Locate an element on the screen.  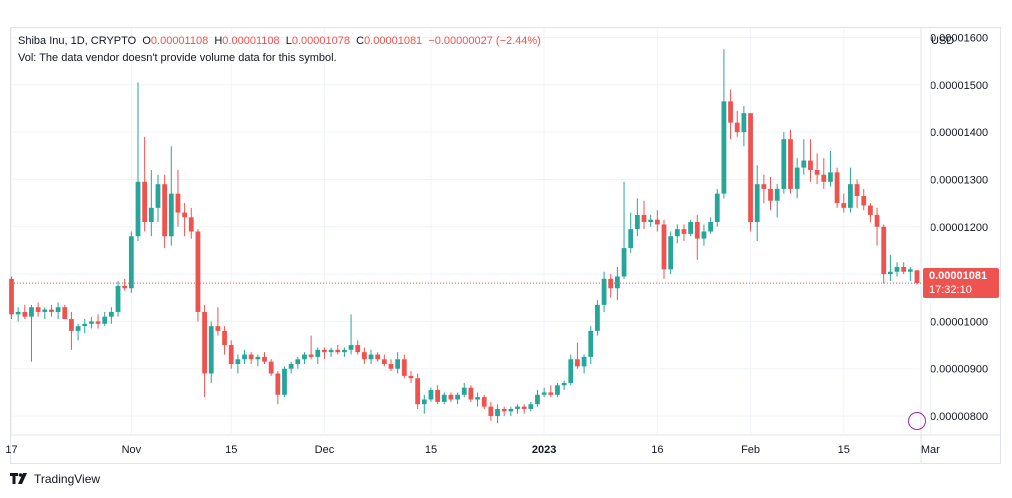
close-label: C is located at coordinates (360, 41).